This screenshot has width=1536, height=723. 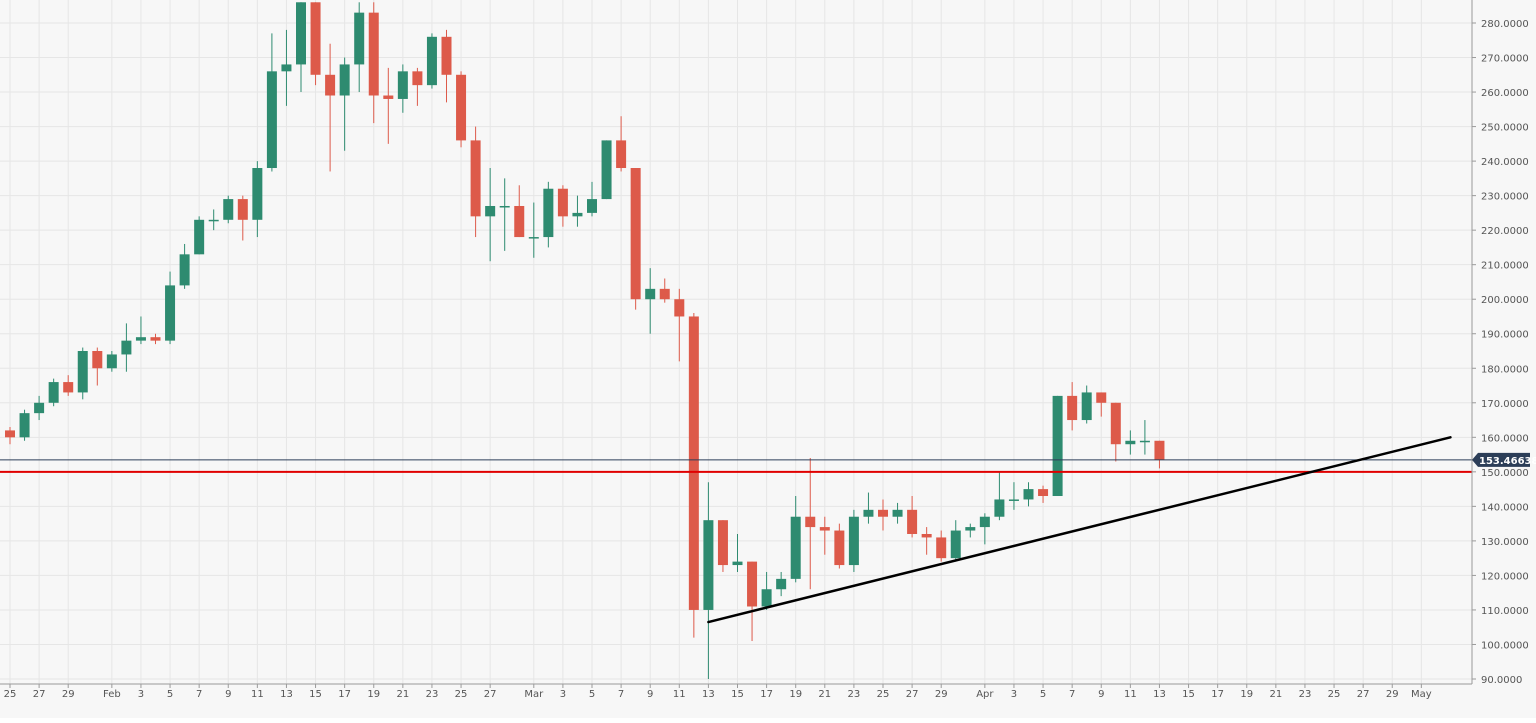 I want to click on y-tick-label: 230.0000, so click(x=1505, y=197).